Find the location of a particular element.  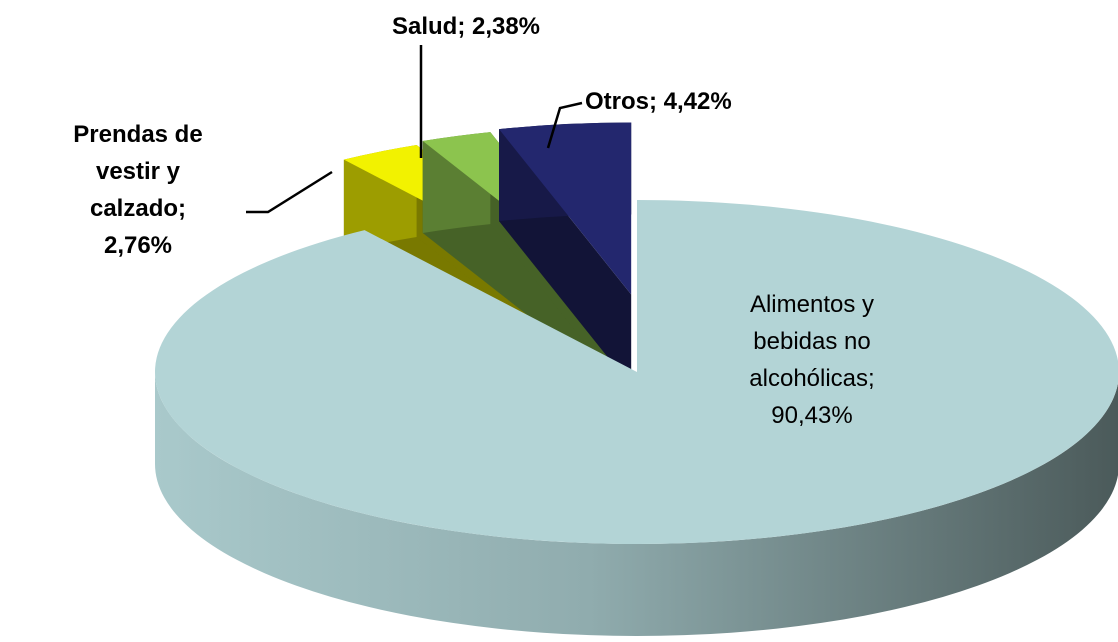

label-line: vestir y is located at coordinates (138, 171).